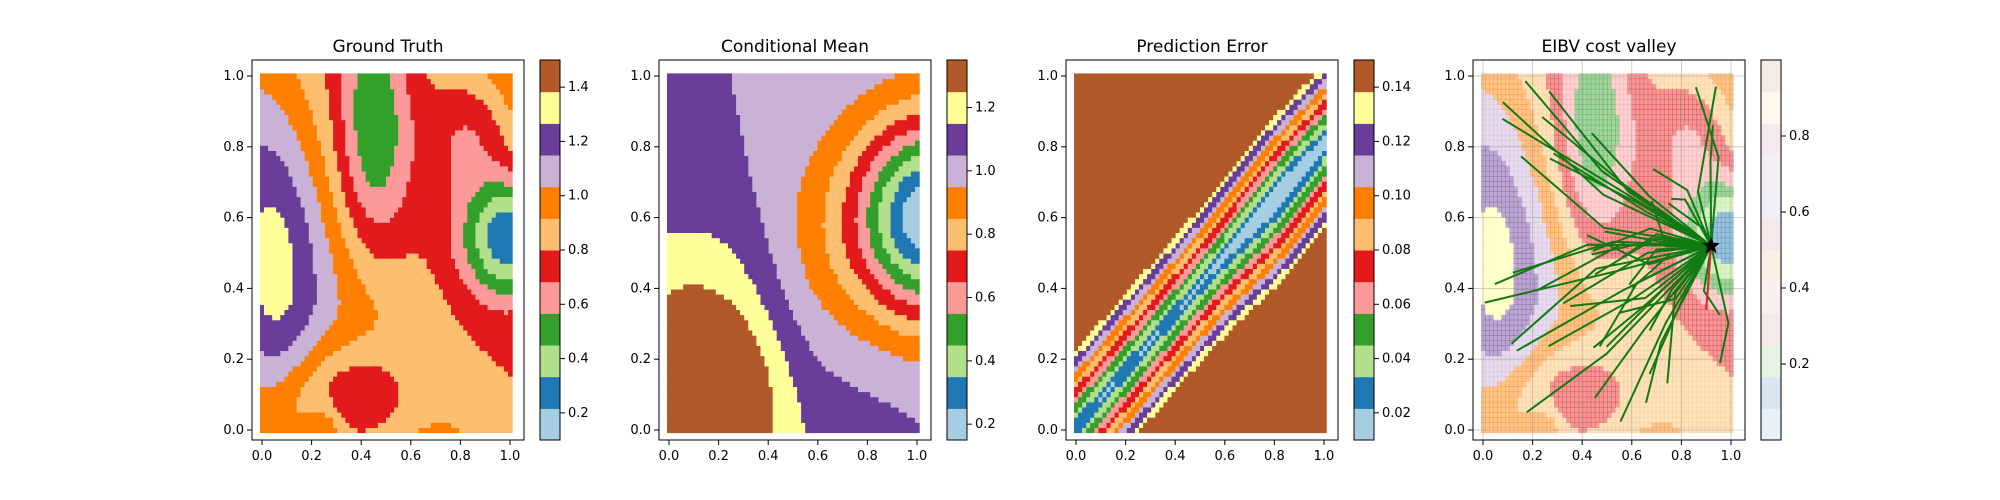 This screenshot has height=500, width=2000. I want to click on colorbar-band, so click(550, 202).